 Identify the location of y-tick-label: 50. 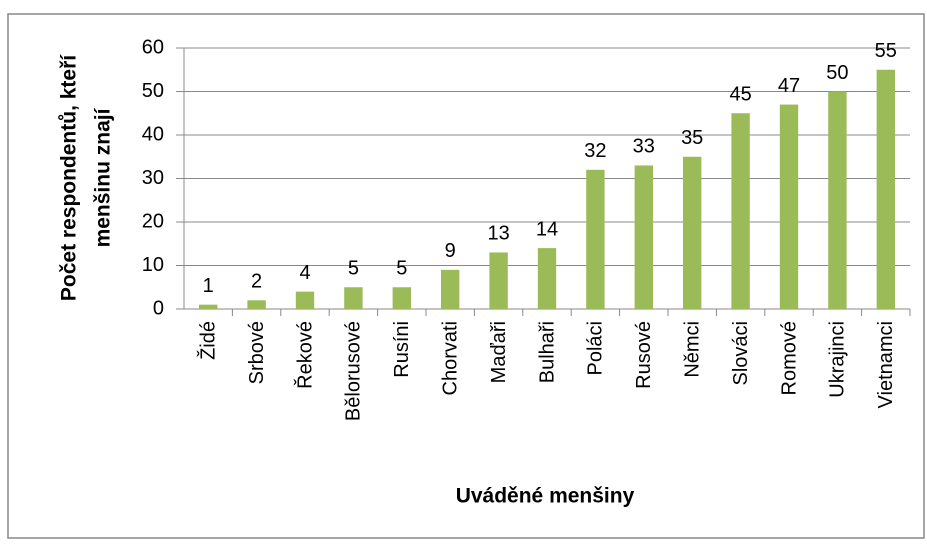
(153, 91).